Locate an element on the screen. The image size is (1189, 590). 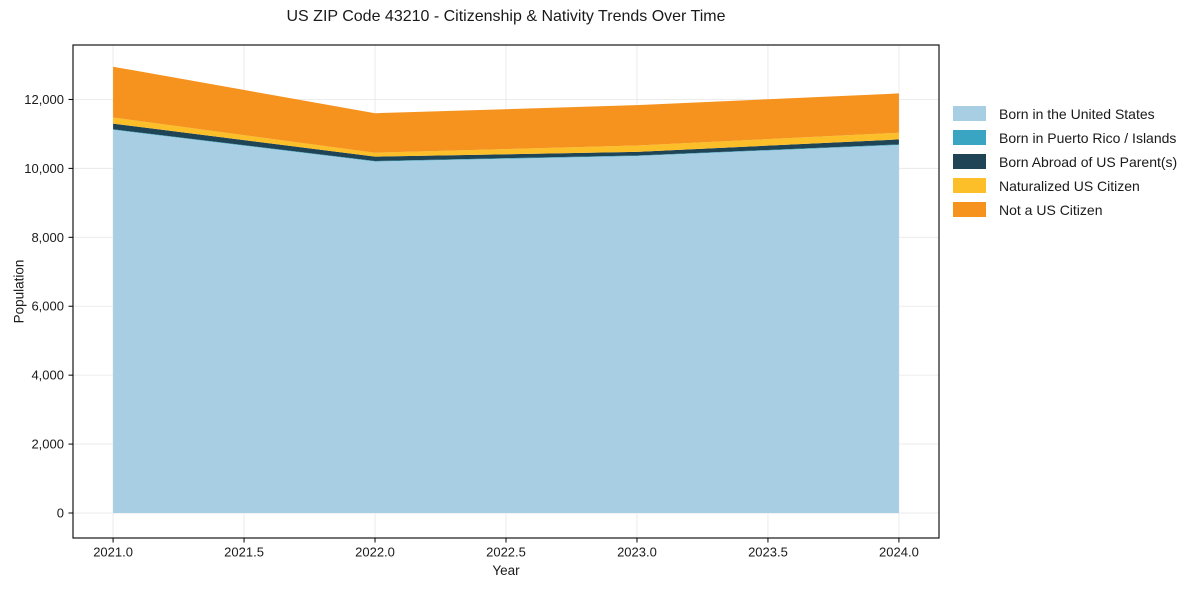
legend-label: Naturalized US Citizen is located at coordinates (1069, 185).